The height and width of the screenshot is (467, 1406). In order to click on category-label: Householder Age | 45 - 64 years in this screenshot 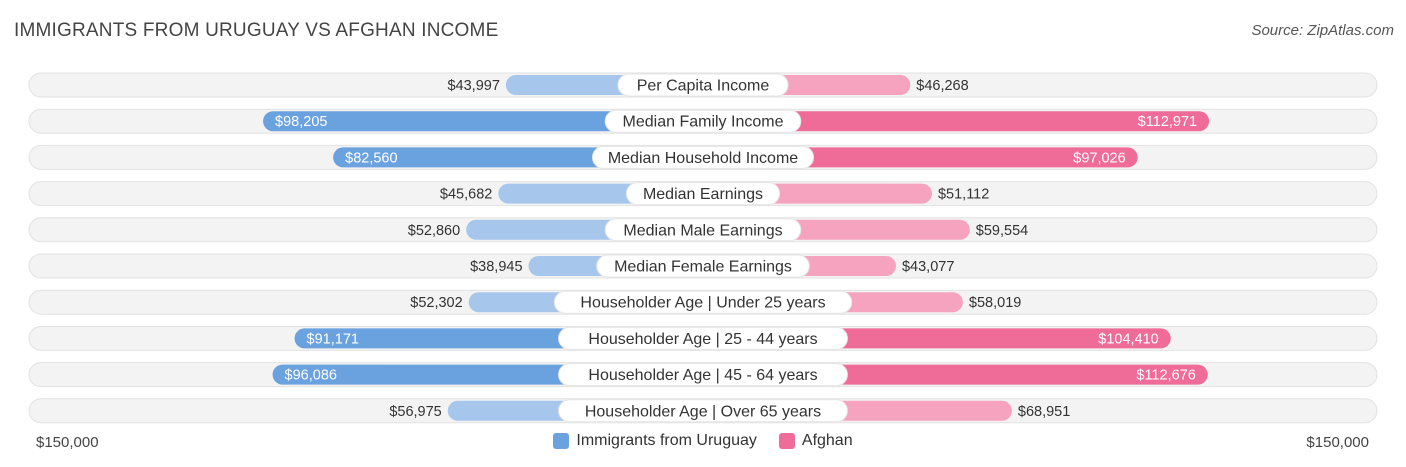, I will do `click(702, 375)`.